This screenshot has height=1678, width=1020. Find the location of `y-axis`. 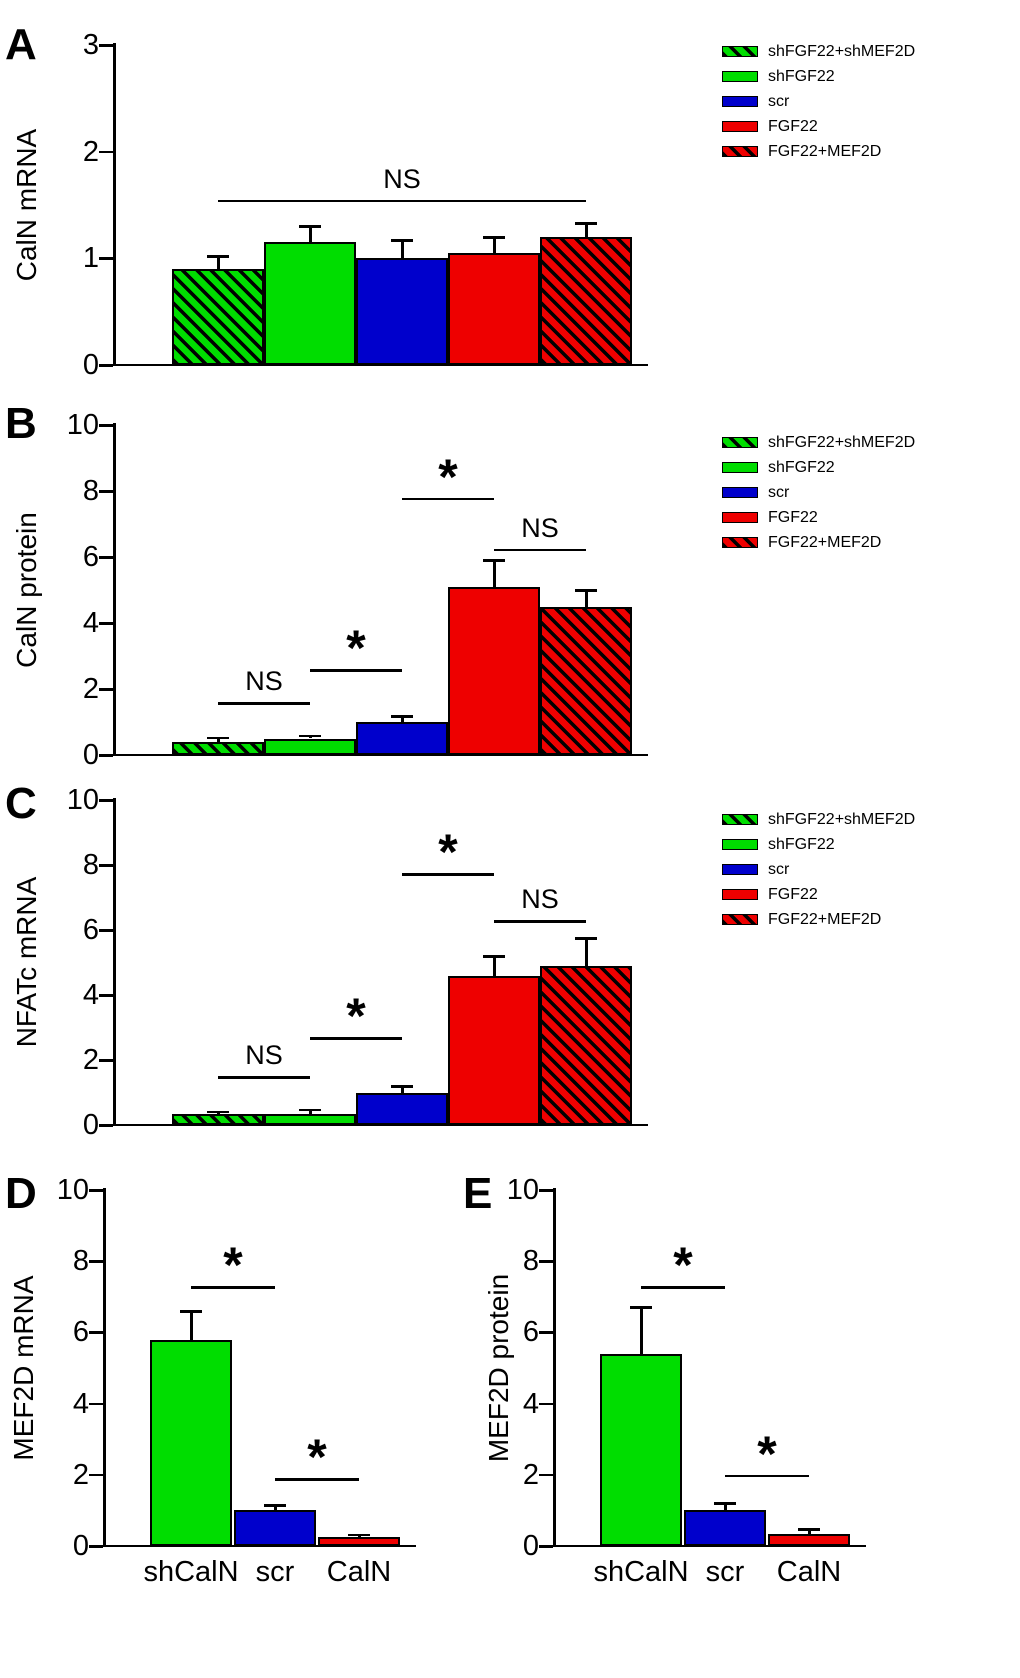

y-axis is located at coordinates (114, 961).